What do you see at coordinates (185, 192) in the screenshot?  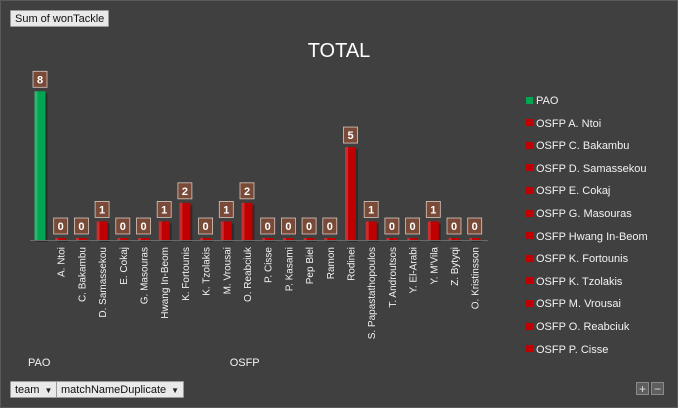 I see `data-label: 2` at bounding box center [185, 192].